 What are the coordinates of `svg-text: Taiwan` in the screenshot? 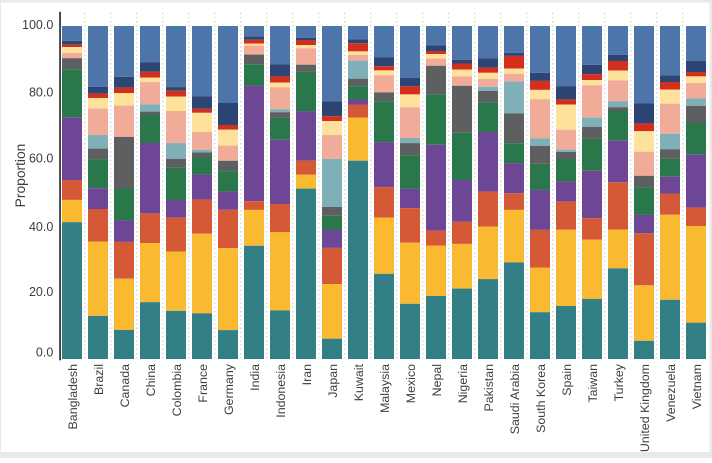 It's located at (593, 383).